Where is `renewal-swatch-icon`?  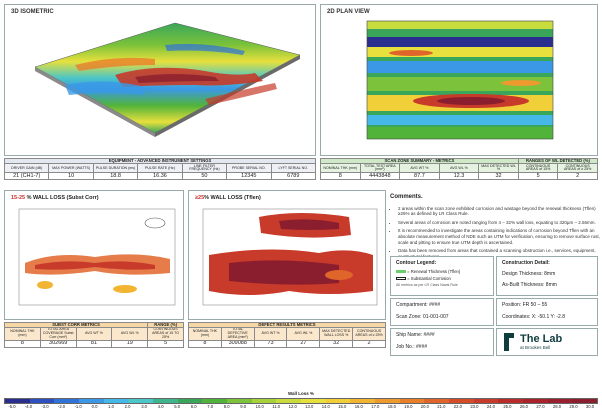
renewal-swatch-icon is located at coordinates (401, 272).